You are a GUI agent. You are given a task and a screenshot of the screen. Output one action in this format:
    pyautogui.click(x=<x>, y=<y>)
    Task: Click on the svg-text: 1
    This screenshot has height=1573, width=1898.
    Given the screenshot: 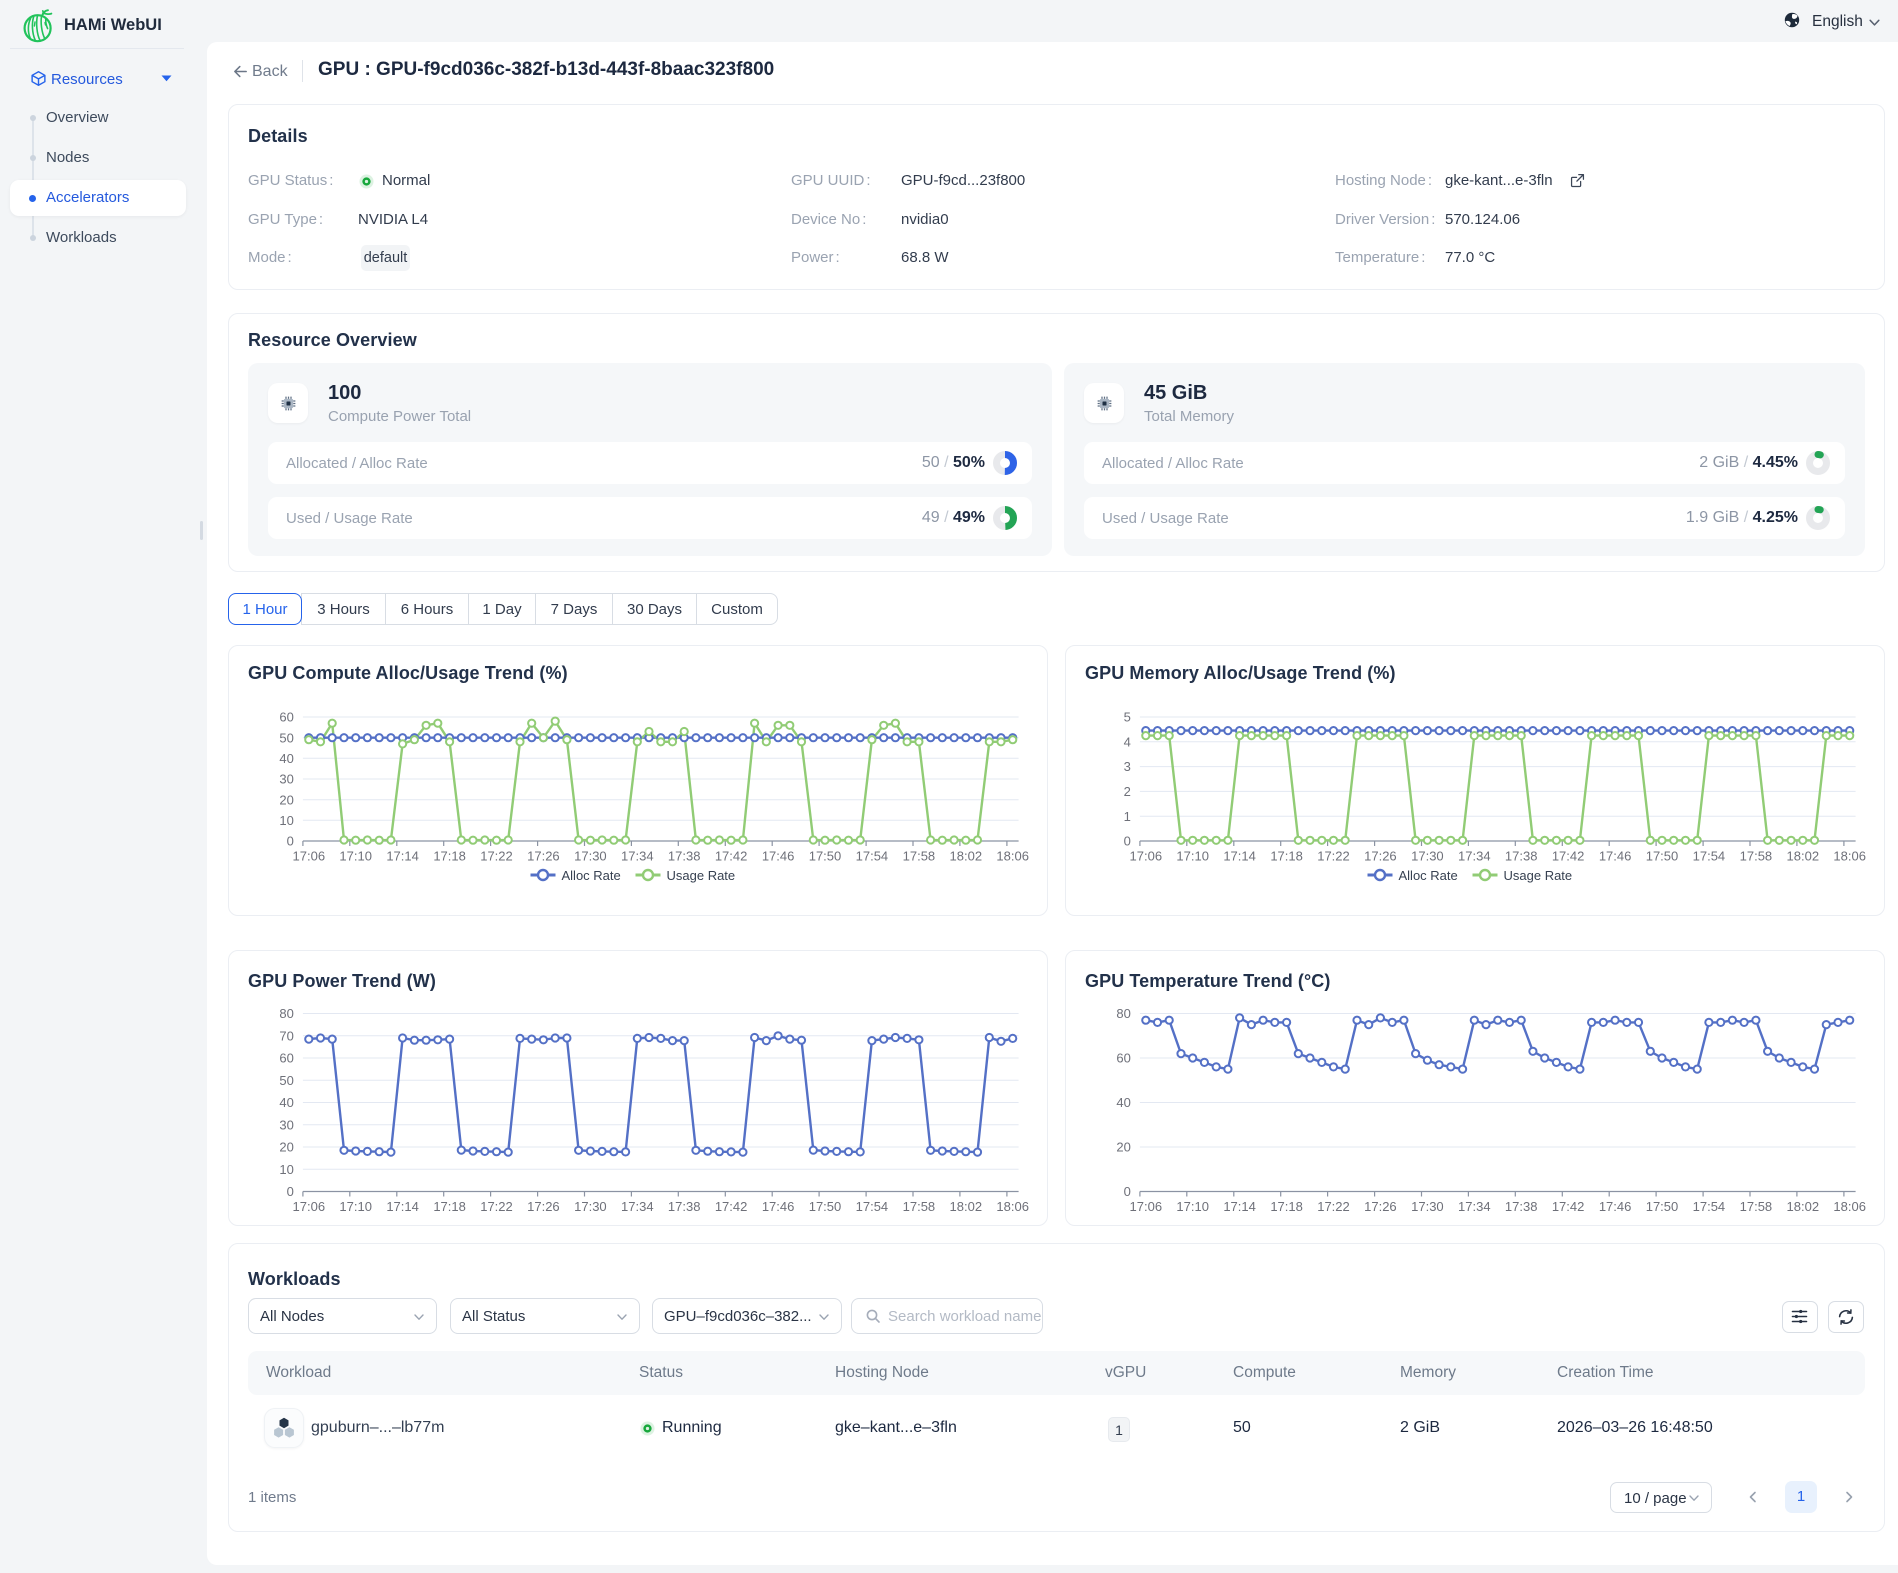 What is the action you would take?
    pyautogui.click(x=1127, y=816)
    